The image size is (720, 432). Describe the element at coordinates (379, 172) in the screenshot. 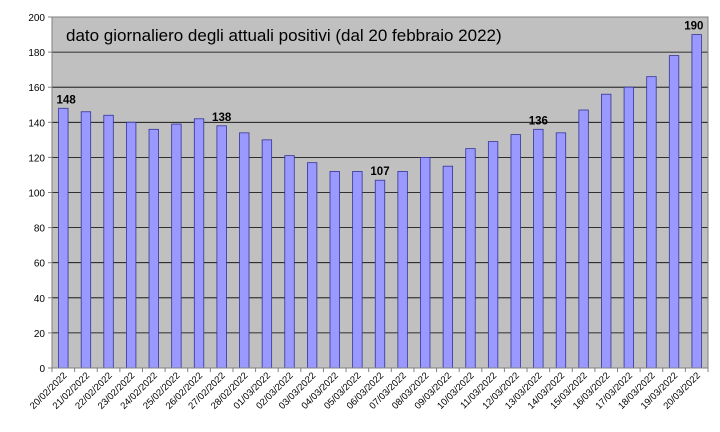

I see `data-label: 107` at that location.